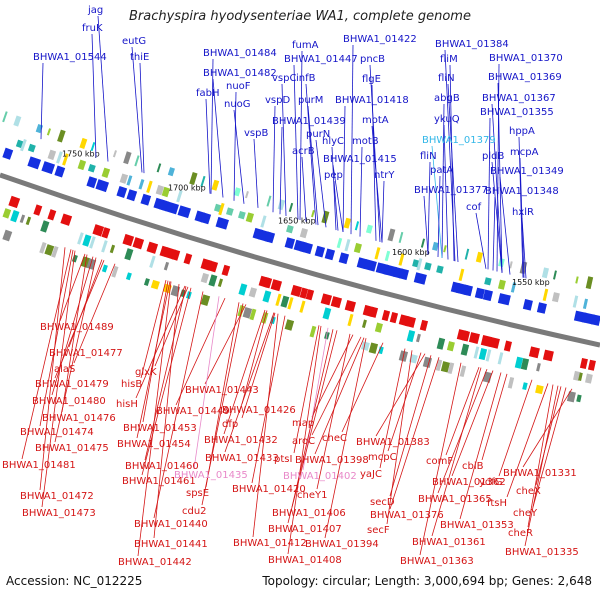 The width and height of the screenshot is (600, 600). I want to click on forward-gene-label: BHWA1_01422, so click(380, 39).